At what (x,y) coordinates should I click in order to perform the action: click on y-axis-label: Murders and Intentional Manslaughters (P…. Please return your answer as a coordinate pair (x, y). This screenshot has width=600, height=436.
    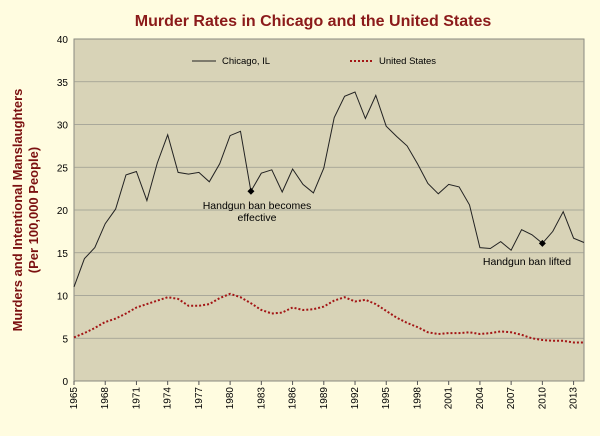
    Looking at the image, I should click on (25, 210).